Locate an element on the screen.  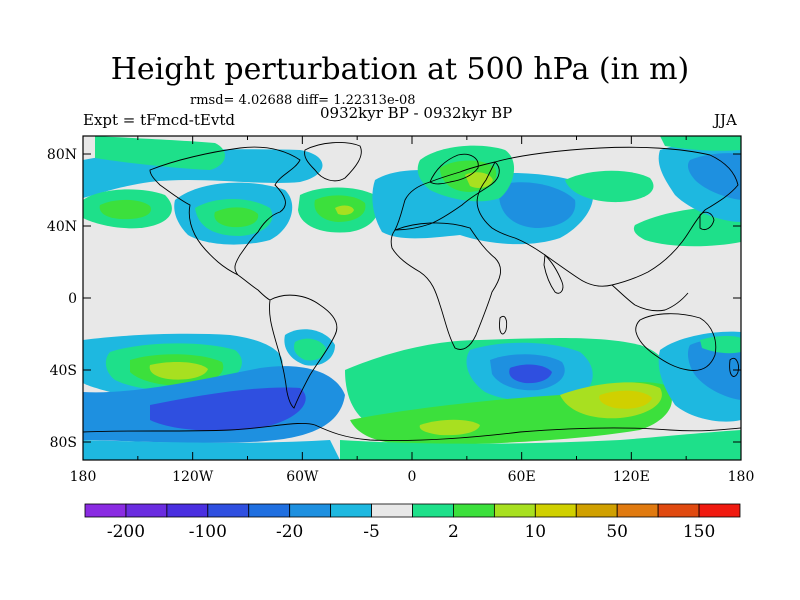
colorbar-label: 2 is located at coordinates (453, 532).